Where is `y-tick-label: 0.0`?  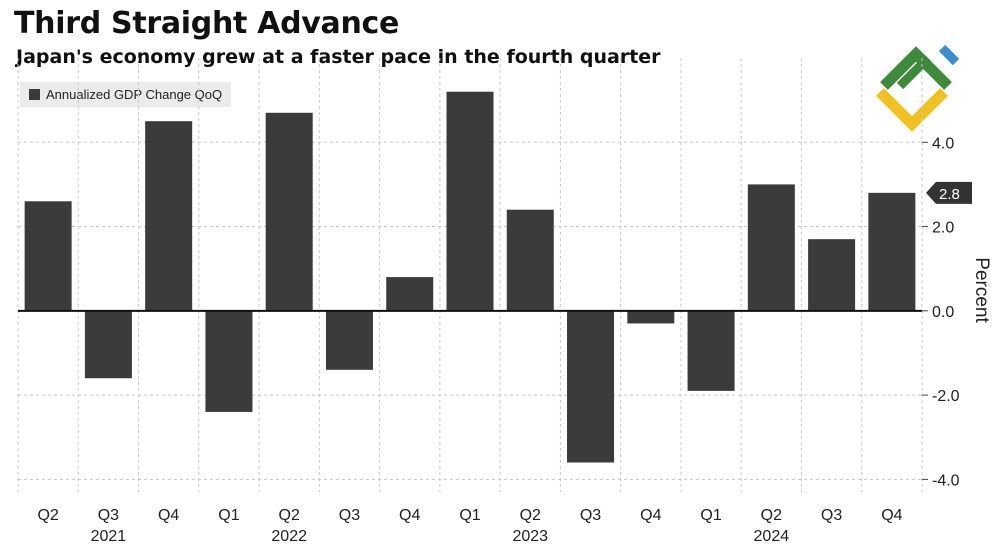
y-tick-label: 0.0 is located at coordinates (943, 312).